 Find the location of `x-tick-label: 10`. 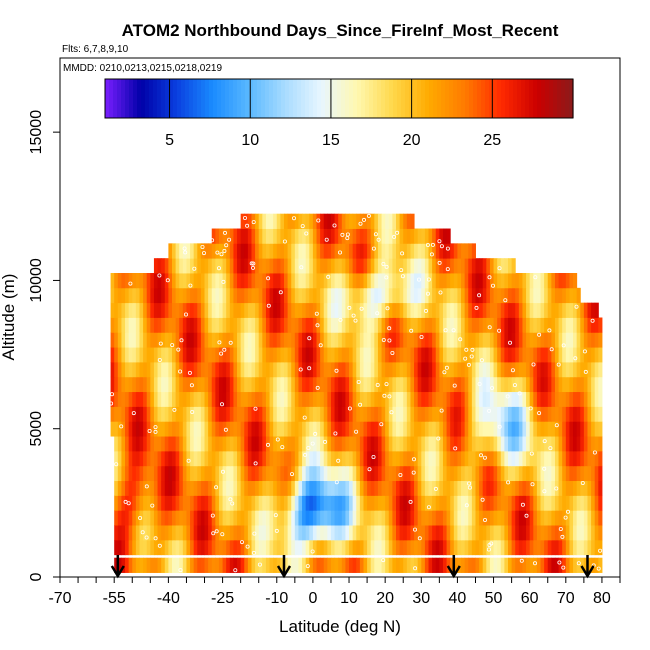

x-tick-label: 10 is located at coordinates (349, 598).